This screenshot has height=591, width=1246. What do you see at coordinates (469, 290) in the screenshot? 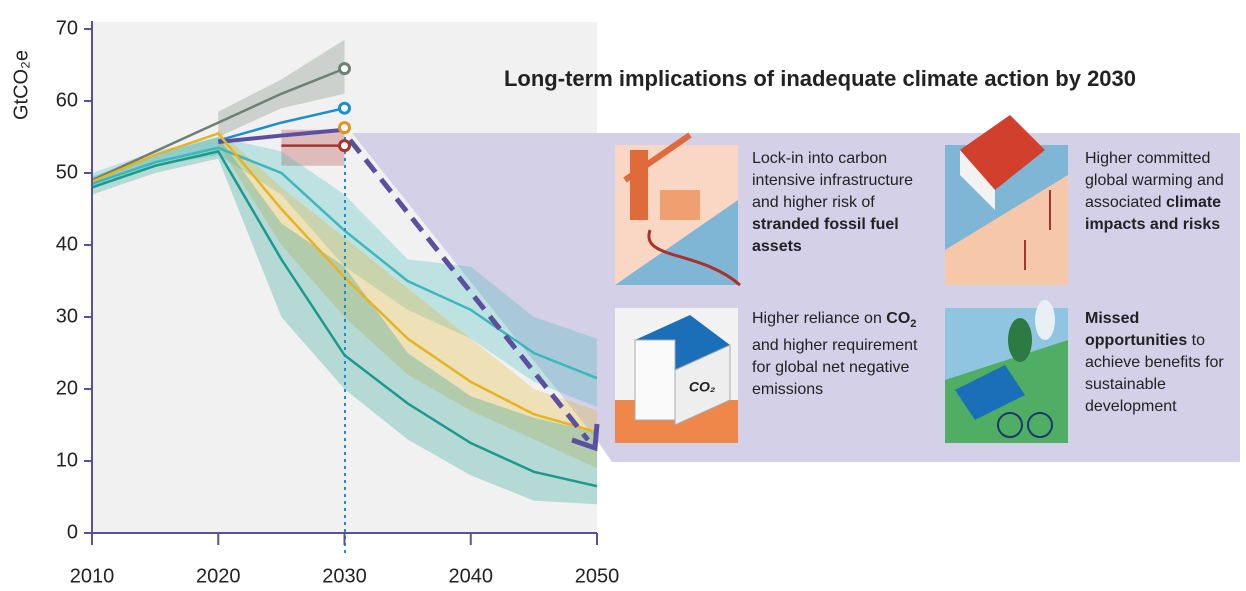
I see `gap-arrow` at bounding box center [469, 290].